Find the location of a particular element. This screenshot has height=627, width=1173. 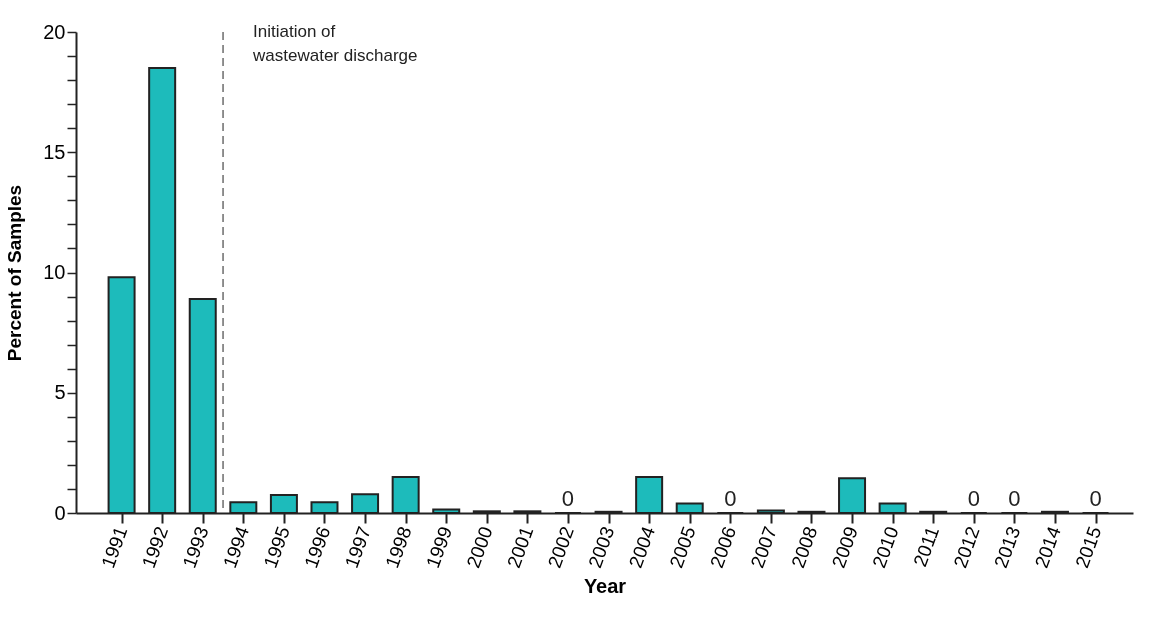

x-tick-label: 2005 is located at coordinates (682, 547).